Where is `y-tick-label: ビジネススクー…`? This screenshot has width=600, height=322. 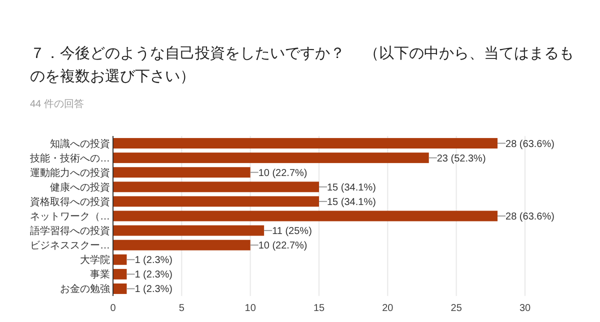
y-tick-label: ビジネススクー… is located at coordinates (70, 246).